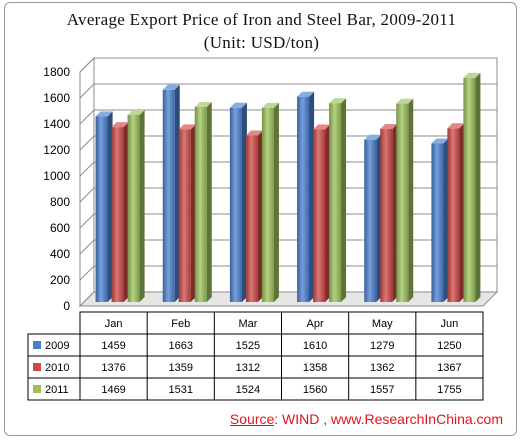 The image size is (523, 440). What do you see at coordinates (449, 346) in the screenshot?
I see `data-label: 1250` at bounding box center [449, 346].